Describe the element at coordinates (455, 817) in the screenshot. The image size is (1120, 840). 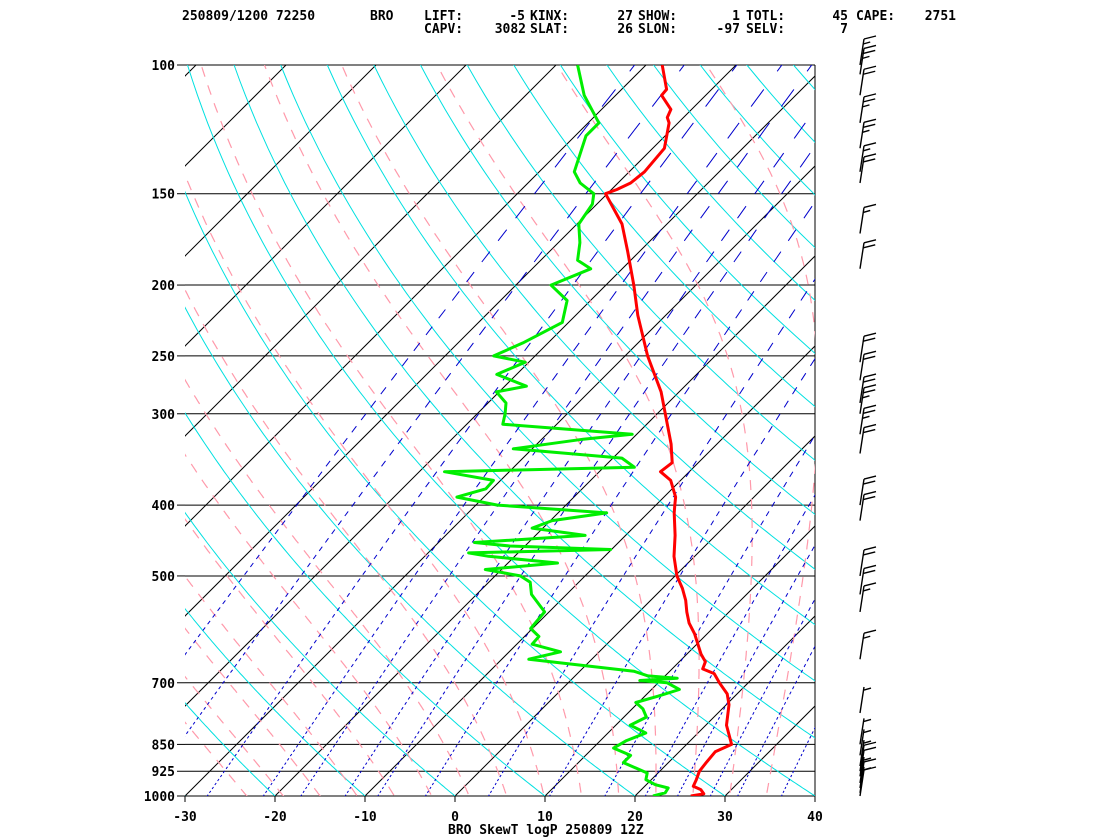
I see `temp-label-0: 0` at that location.